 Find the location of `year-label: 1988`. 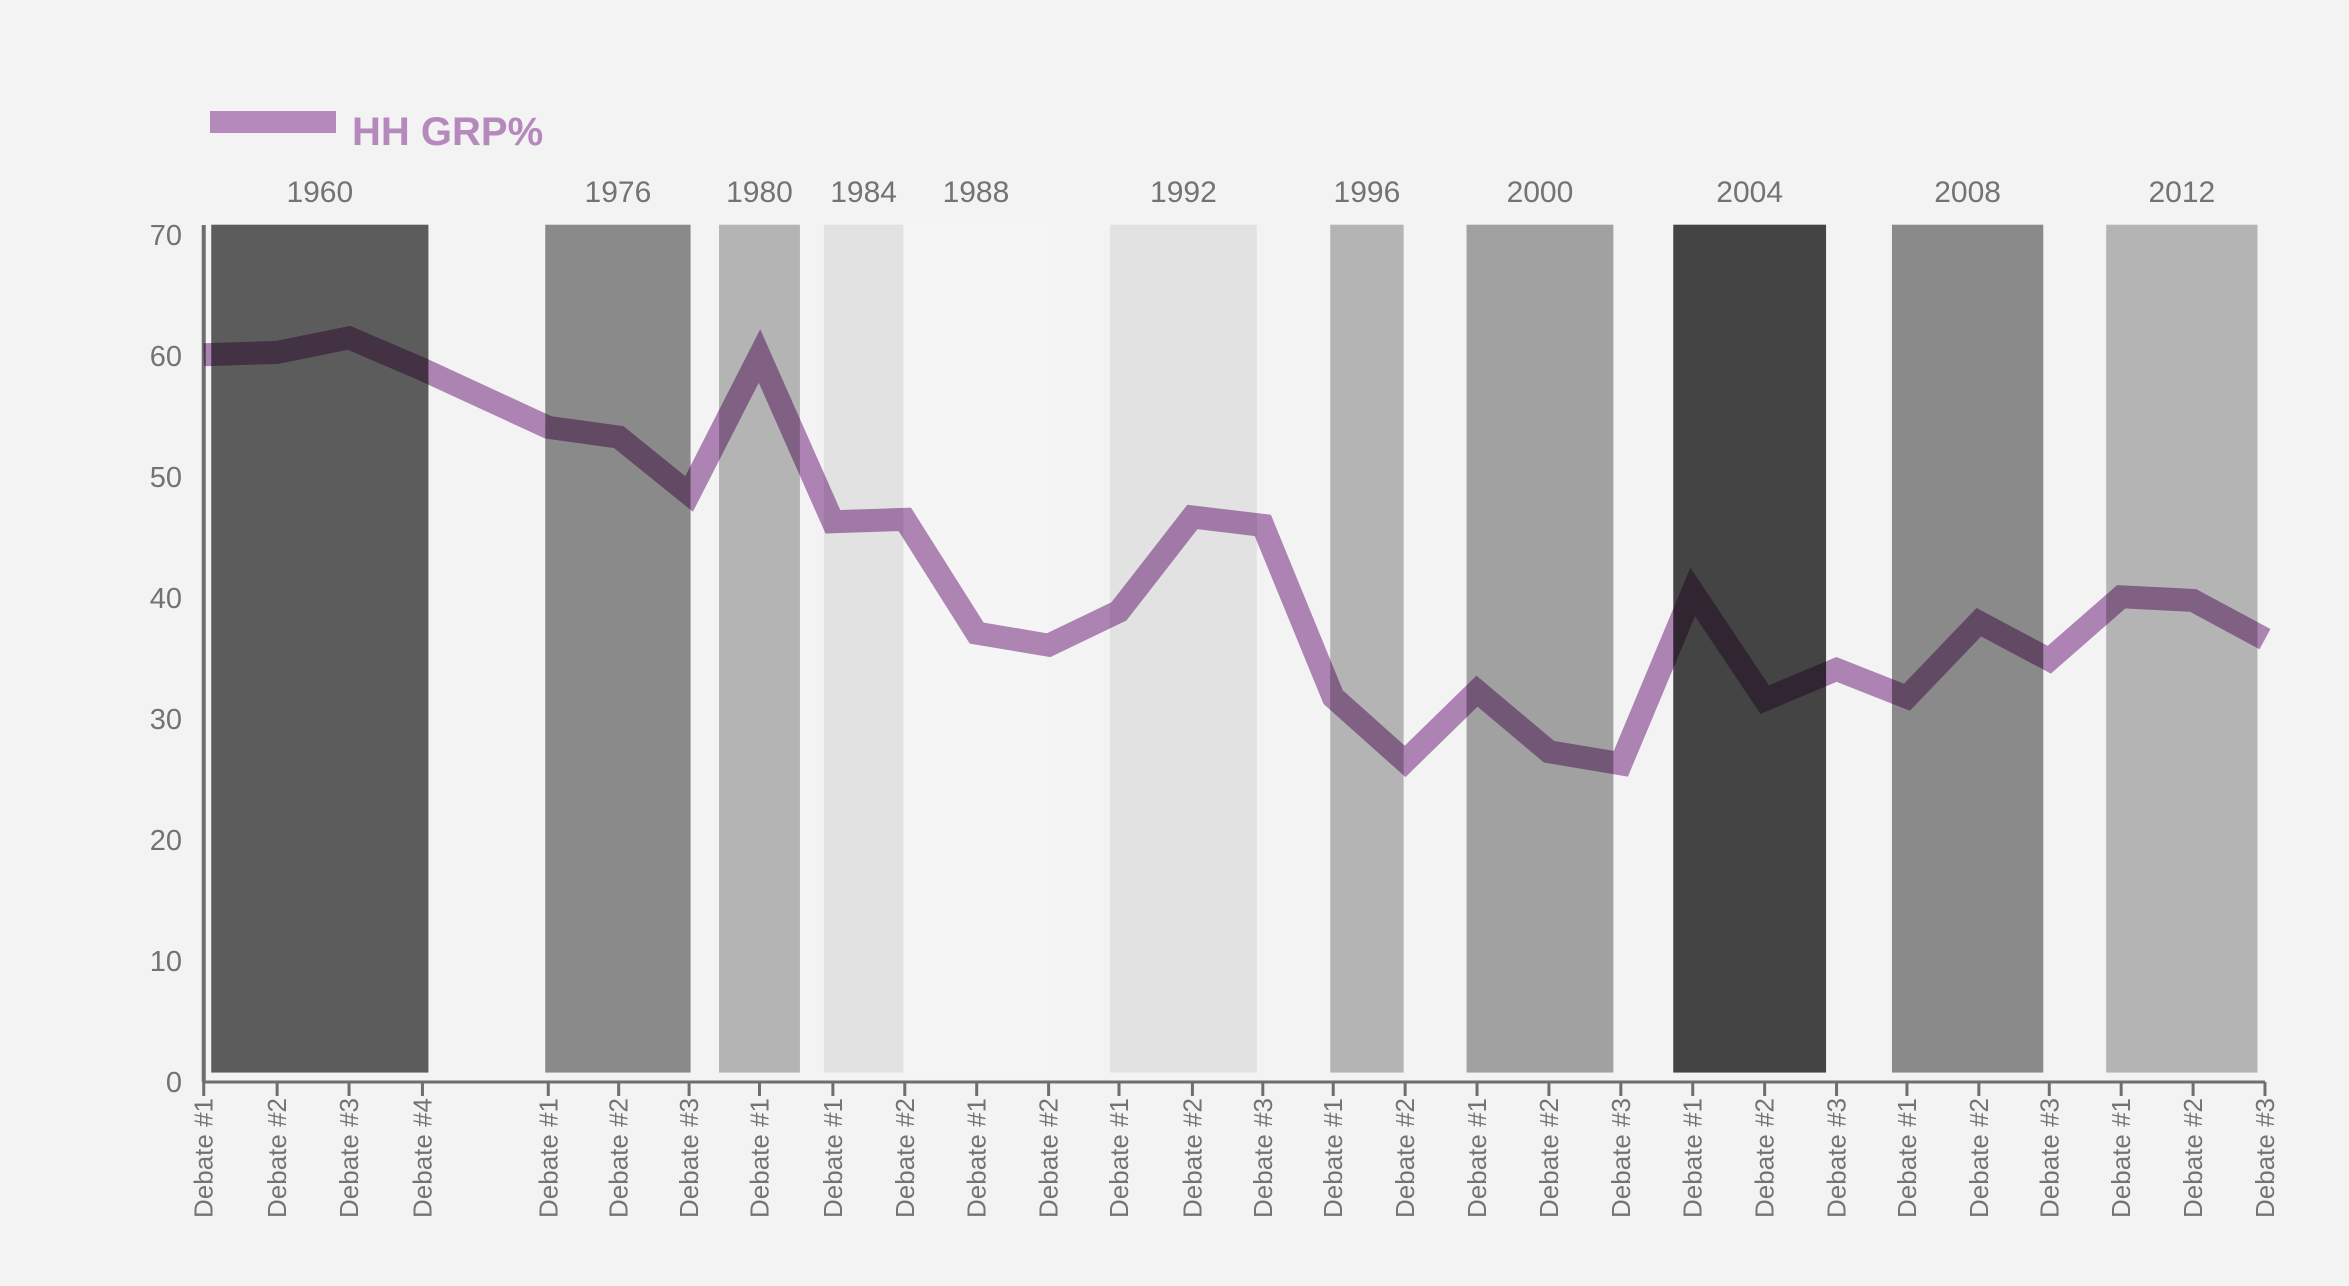

year-label: 1988 is located at coordinates (976, 192).